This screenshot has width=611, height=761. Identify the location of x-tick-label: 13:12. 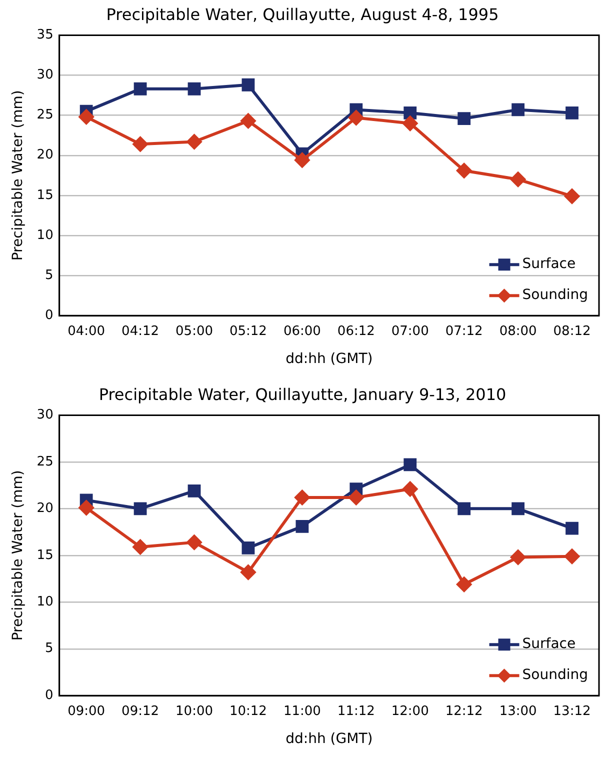
(572, 711).